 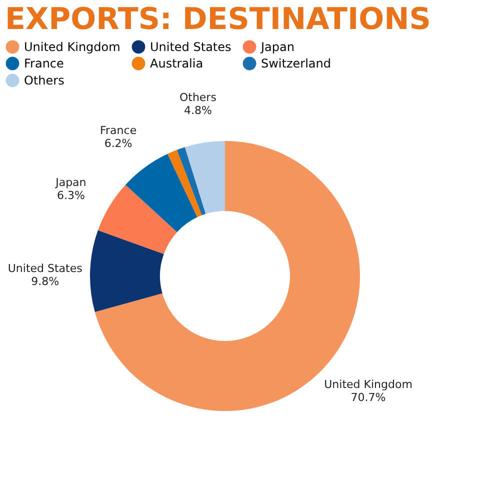 What do you see at coordinates (44, 63) in the screenshot?
I see `legend-label: France` at bounding box center [44, 63].